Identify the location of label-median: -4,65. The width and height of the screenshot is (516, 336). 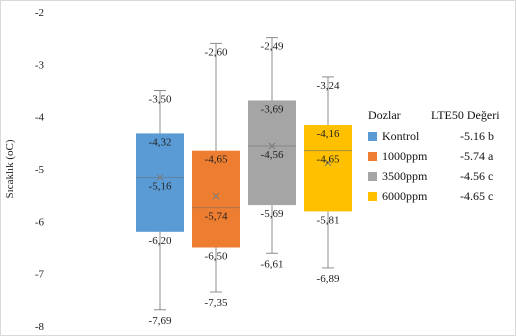
(328, 160).